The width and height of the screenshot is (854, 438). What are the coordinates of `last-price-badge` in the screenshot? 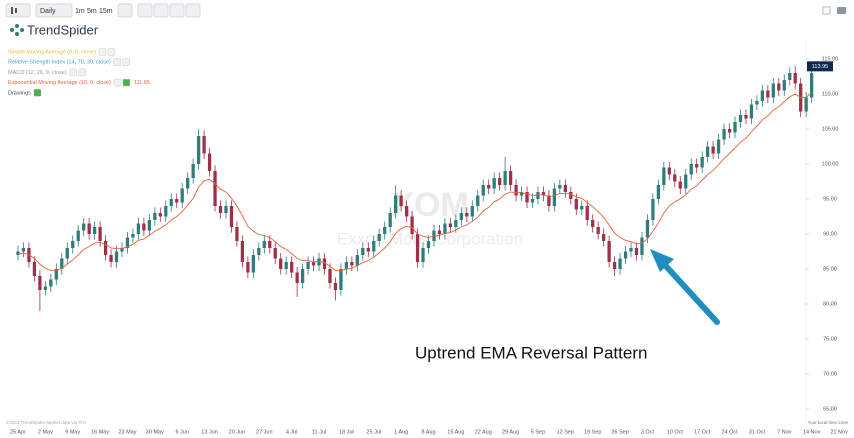 It's located at (820, 66).